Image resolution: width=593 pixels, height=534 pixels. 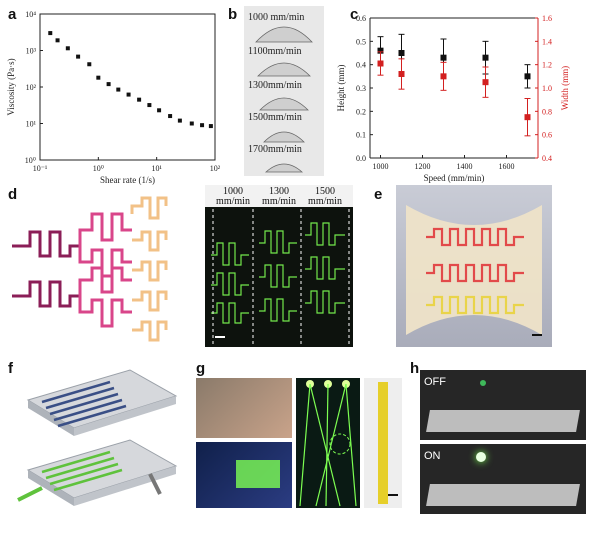 I want to click on y-right-tick-label: 1.0, so click(x=547, y=88).